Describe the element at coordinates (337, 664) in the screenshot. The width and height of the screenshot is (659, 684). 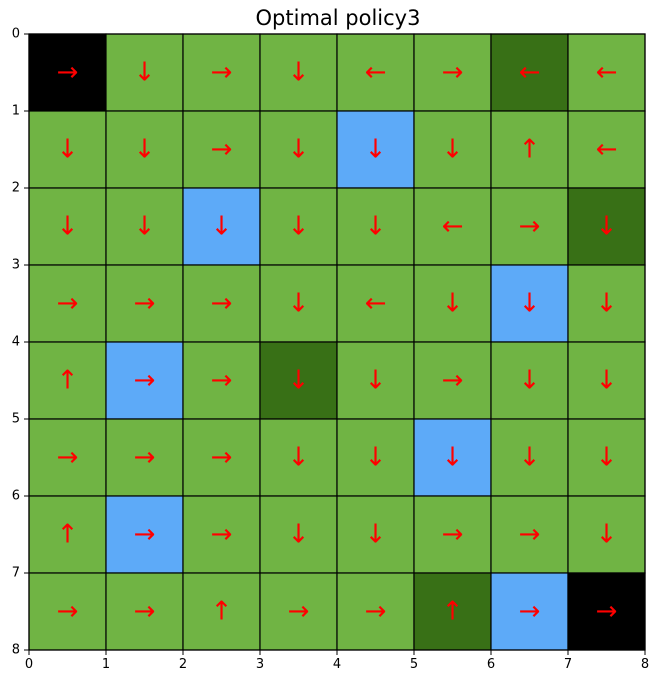
I see `x-tick-label: 4` at that location.